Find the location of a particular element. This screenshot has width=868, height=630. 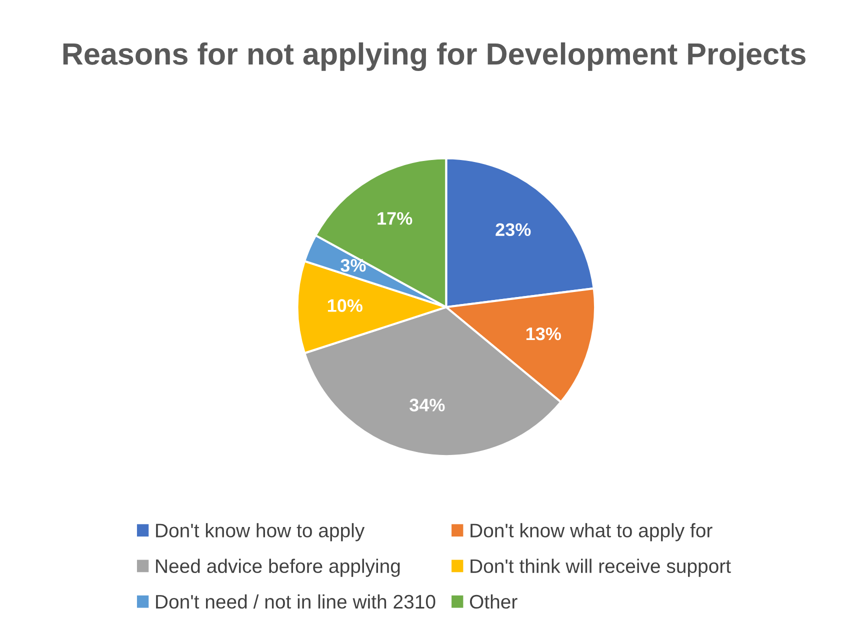

data-label: 13% is located at coordinates (543, 333).